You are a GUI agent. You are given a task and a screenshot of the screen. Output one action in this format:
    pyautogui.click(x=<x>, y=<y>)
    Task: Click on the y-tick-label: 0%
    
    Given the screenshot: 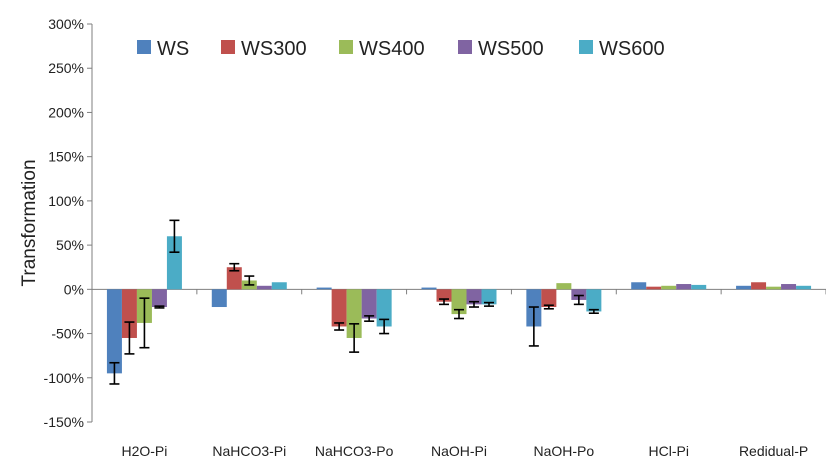 What is the action you would take?
    pyautogui.click(x=74, y=289)
    